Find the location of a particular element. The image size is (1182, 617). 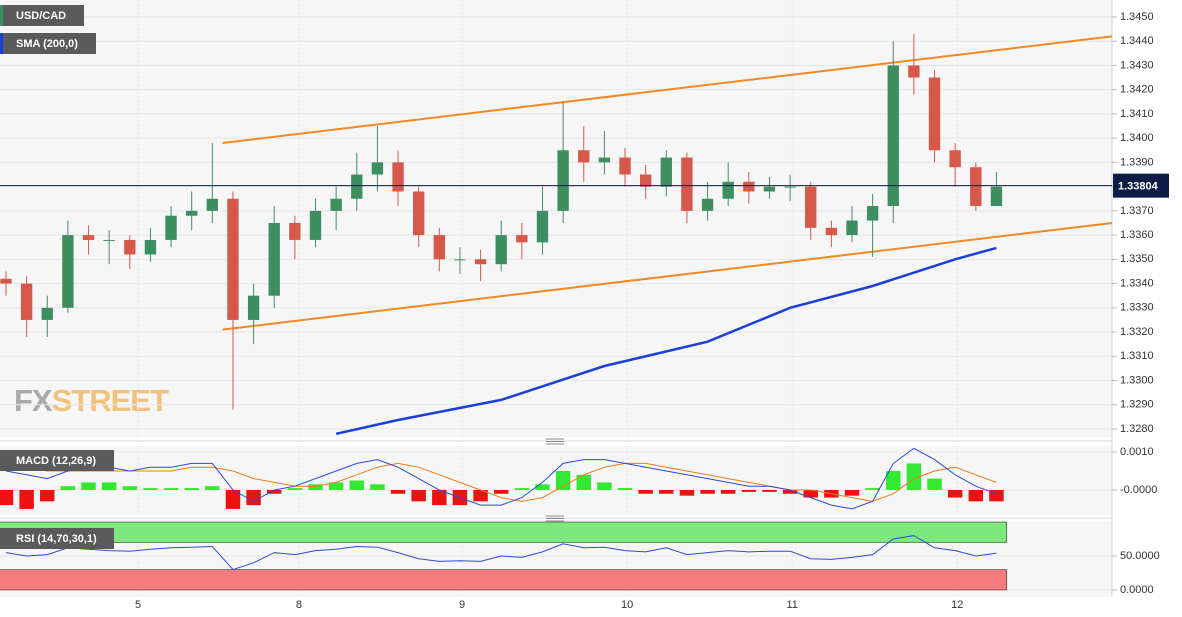

x-tick-label: 8 is located at coordinates (299, 605).